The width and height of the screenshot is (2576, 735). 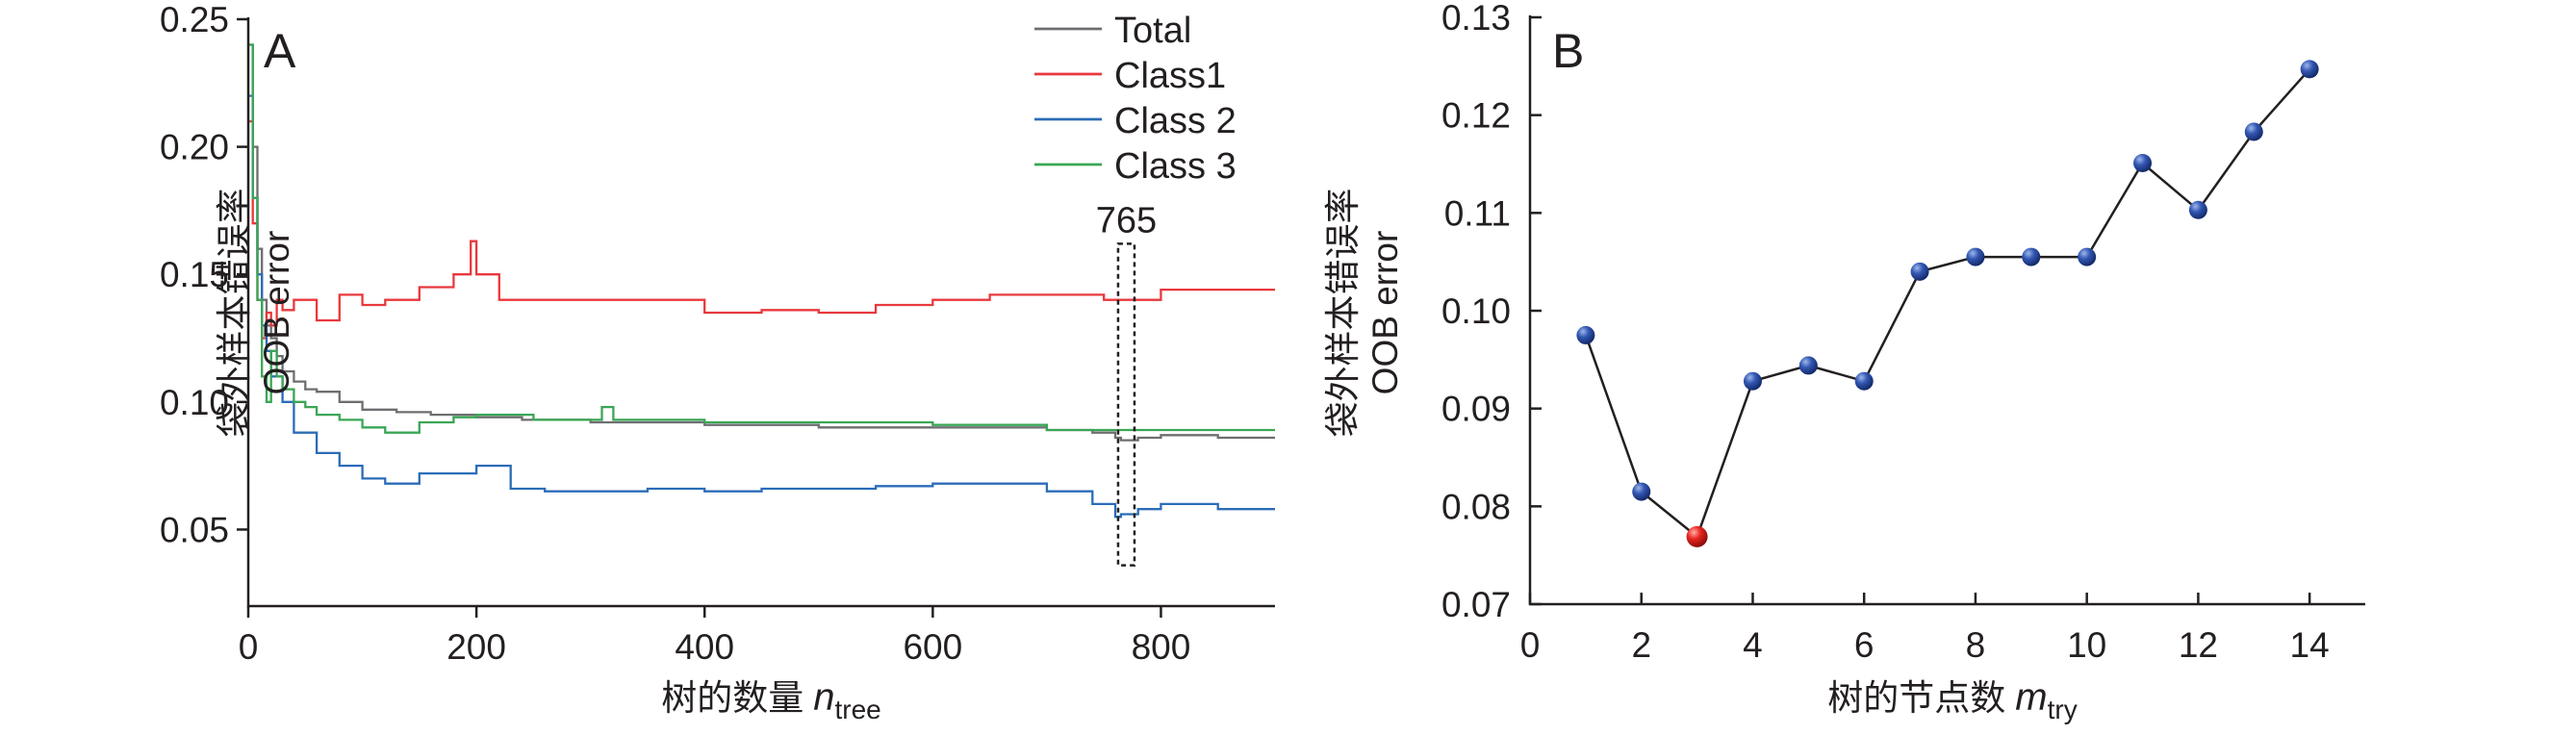 What do you see at coordinates (194, 19) in the screenshot?
I see `y-tick-label: 0.25` at bounding box center [194, 19].